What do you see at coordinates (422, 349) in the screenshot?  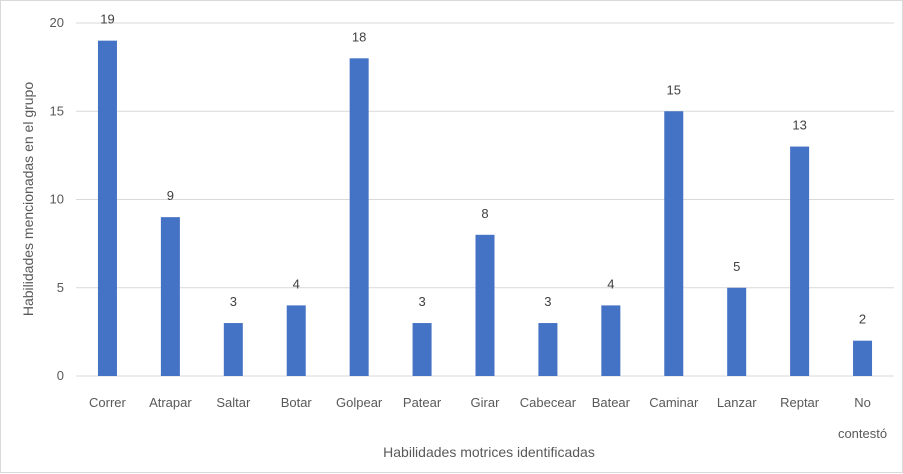 I see `bar-patear` at bounding box center [422, 349].